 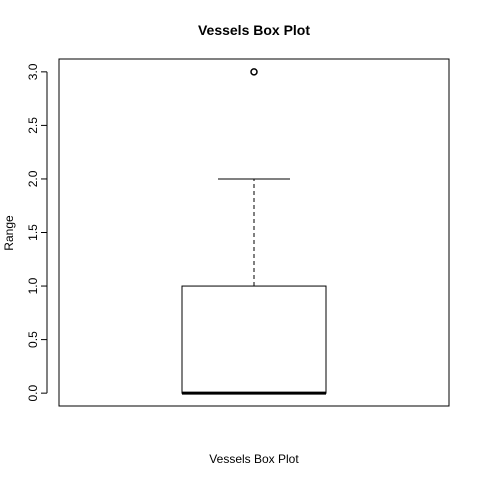 What do you see at coordinates (254, 72) in the screenshot?
I see `outlier-point` at bounding box center [254, 72].